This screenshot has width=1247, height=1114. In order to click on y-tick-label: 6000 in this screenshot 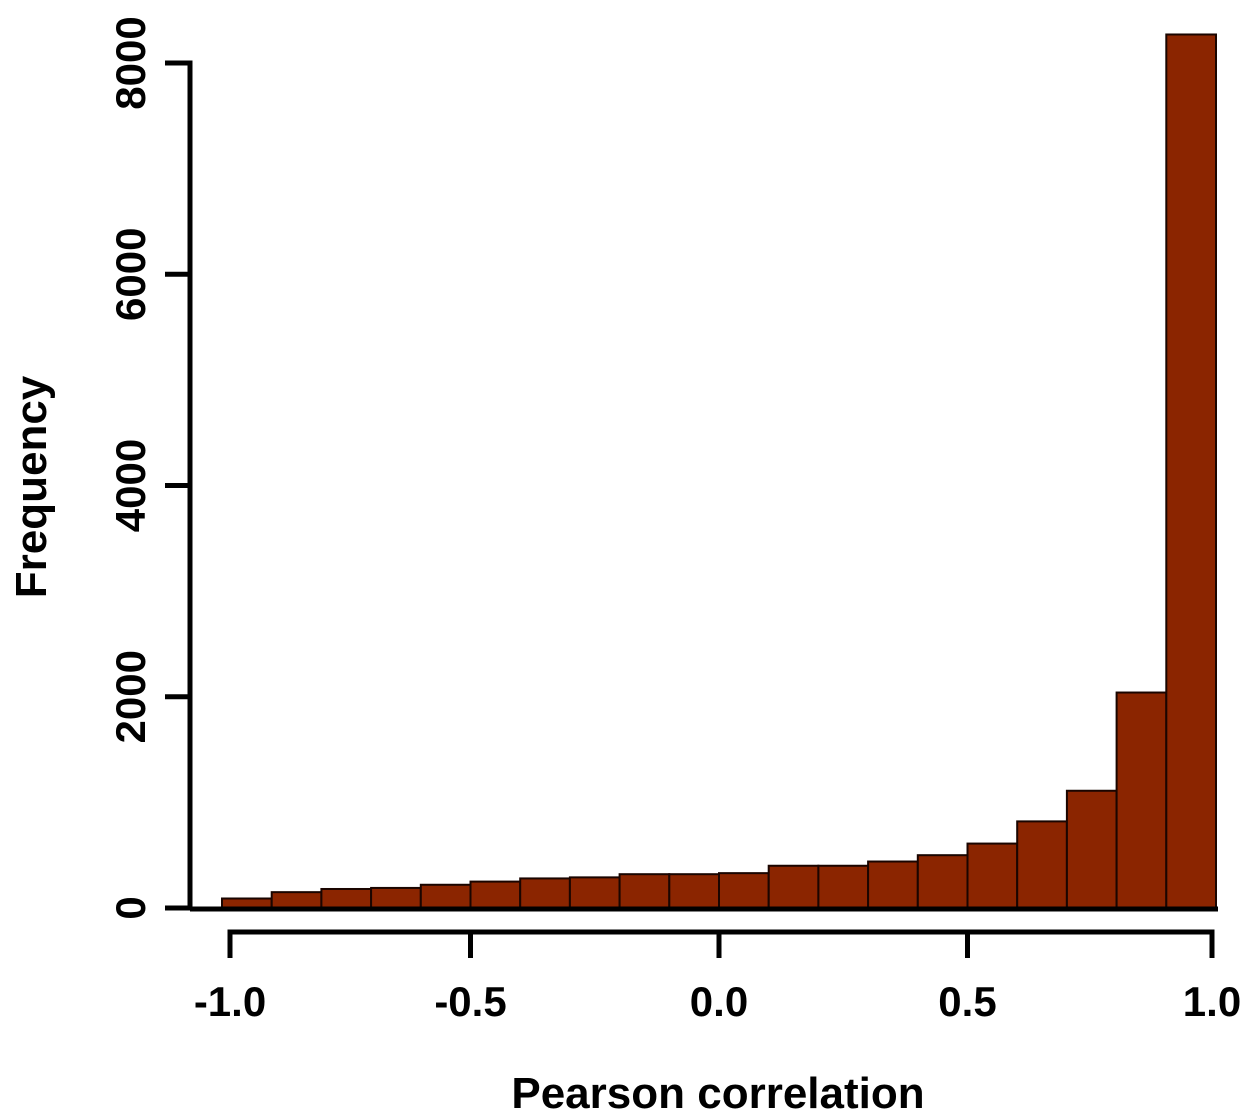, I will do `click(130, 274)`.